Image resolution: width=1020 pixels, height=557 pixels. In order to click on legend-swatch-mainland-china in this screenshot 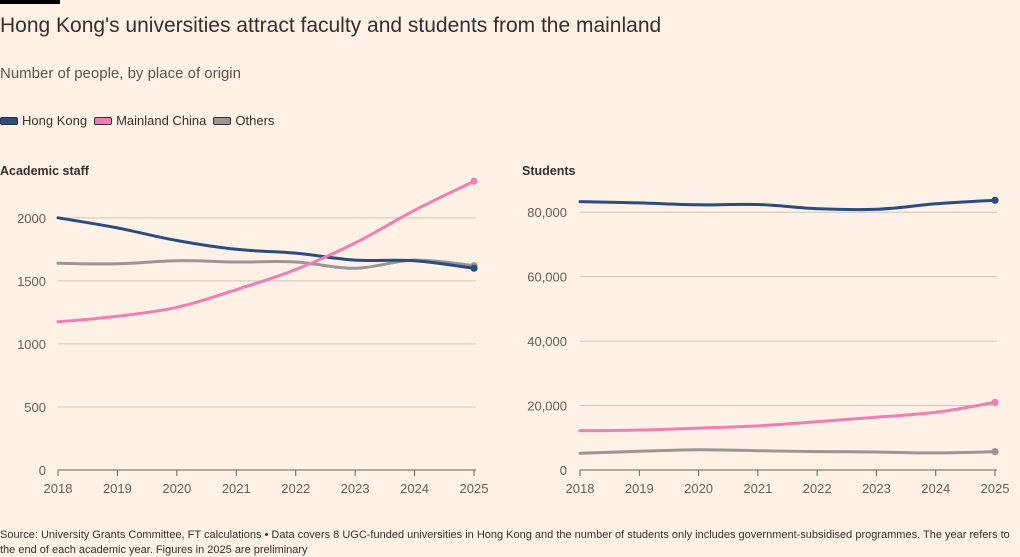, I will do `click(103, 120)`.